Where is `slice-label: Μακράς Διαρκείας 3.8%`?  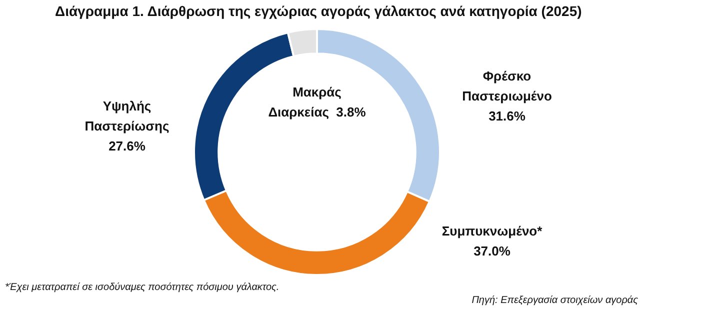 slice-label: Μακράς Διαρκείας 3.8% is located at coordinates (317, 102).